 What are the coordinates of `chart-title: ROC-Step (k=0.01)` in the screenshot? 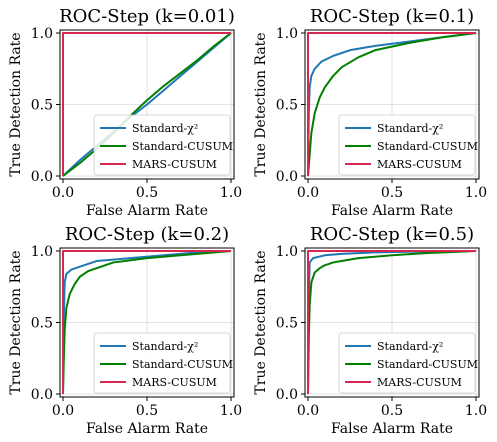 It's located at (147, 16).